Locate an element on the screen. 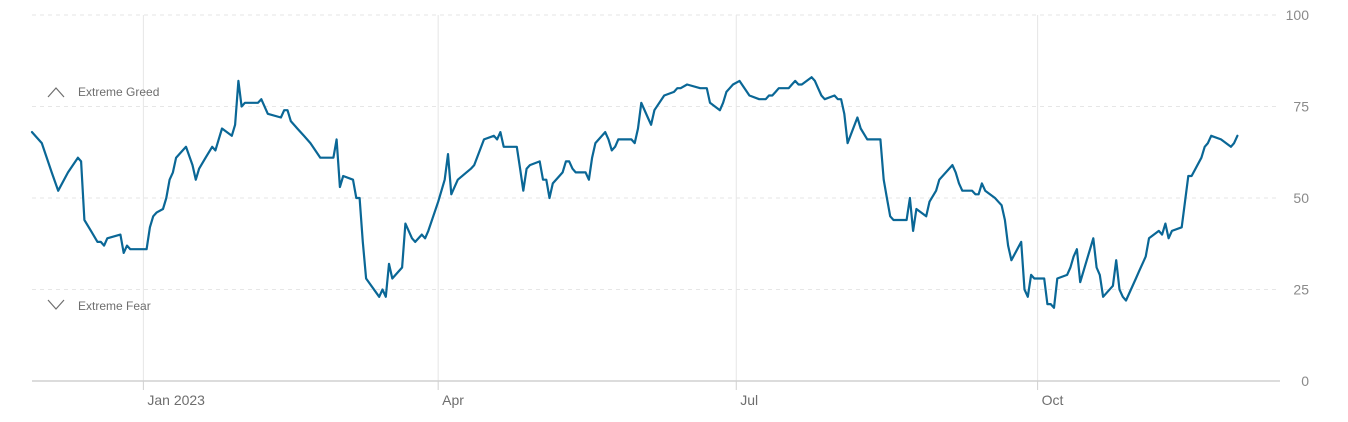 The width and height of the screenshot is (1348, 422). y-tick-label: 25 is located at coordinates (1301, 290).